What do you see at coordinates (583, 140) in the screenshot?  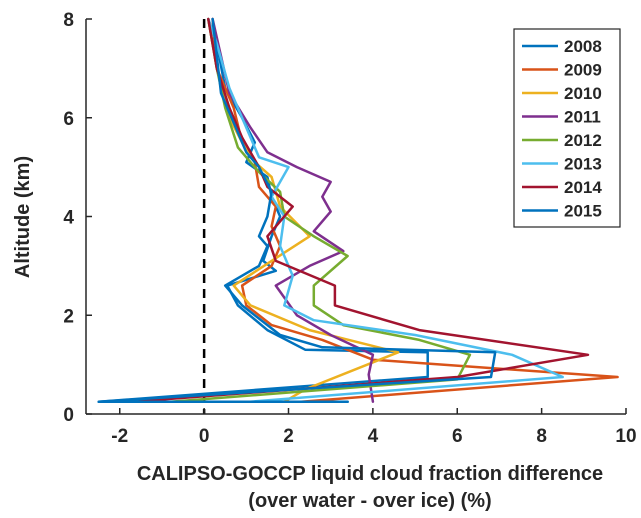 I see `legend-label-2012: 2012` at bounding box center [583, 140].